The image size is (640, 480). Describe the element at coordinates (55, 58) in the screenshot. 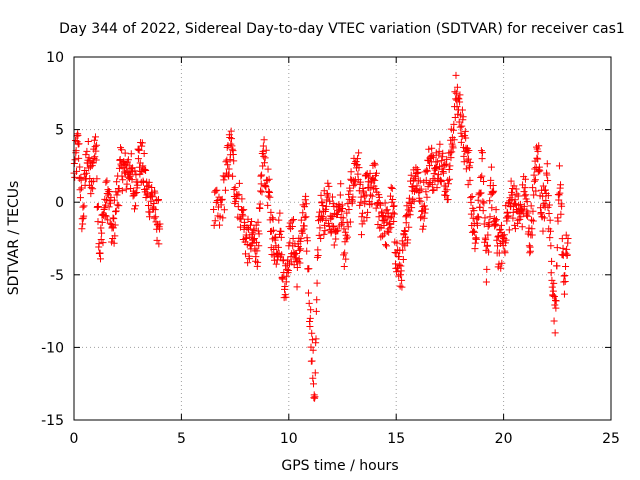

I see `y-tick-label: 10` at that location.